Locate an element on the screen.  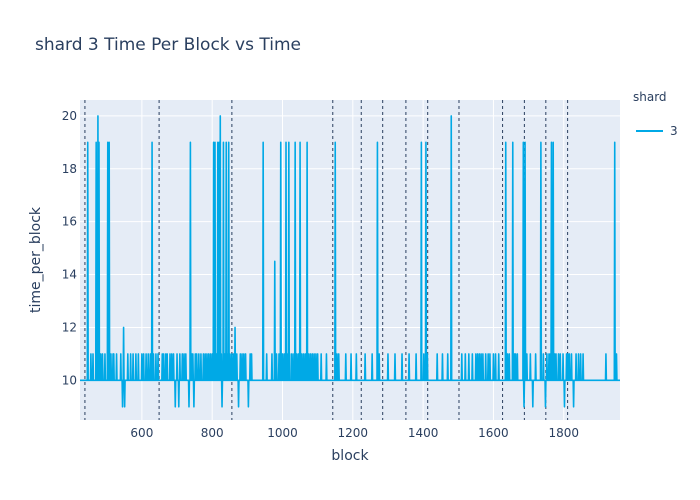
x-tick-label: 1200 is located at coordinates (353, 433).